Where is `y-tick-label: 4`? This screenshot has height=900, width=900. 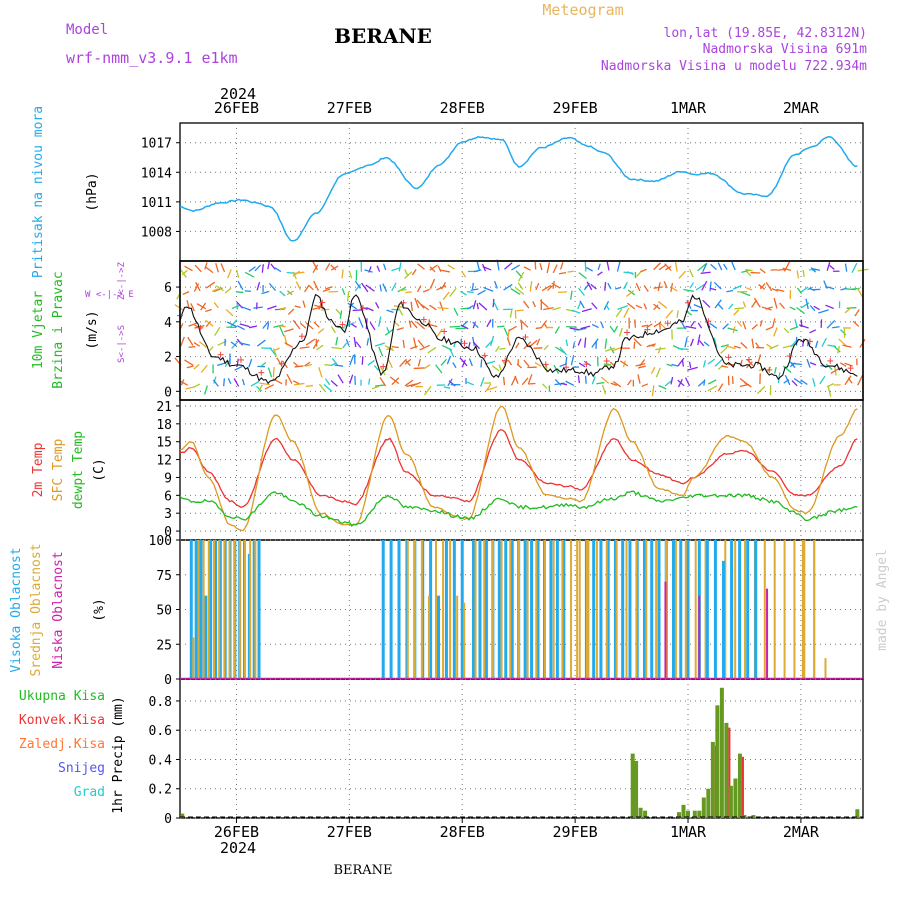 y-tick-label: 4 is located at coordinates (168, 323).